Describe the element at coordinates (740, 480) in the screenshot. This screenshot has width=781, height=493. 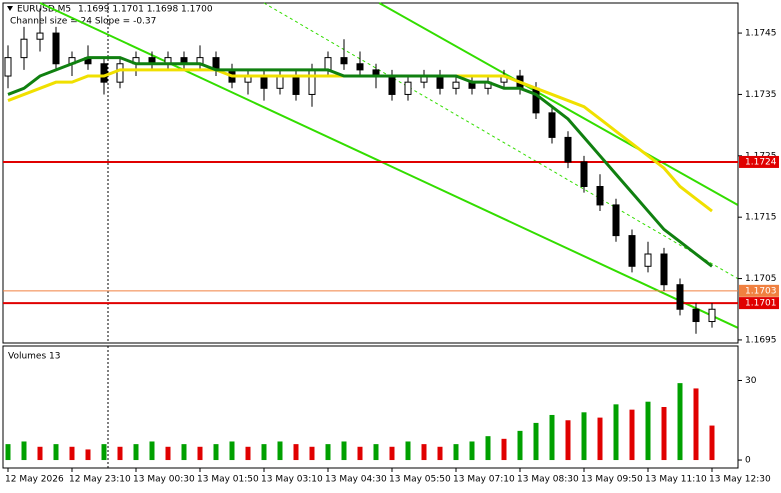
I see `x-tick-label: 13 May 12:30` at that location.